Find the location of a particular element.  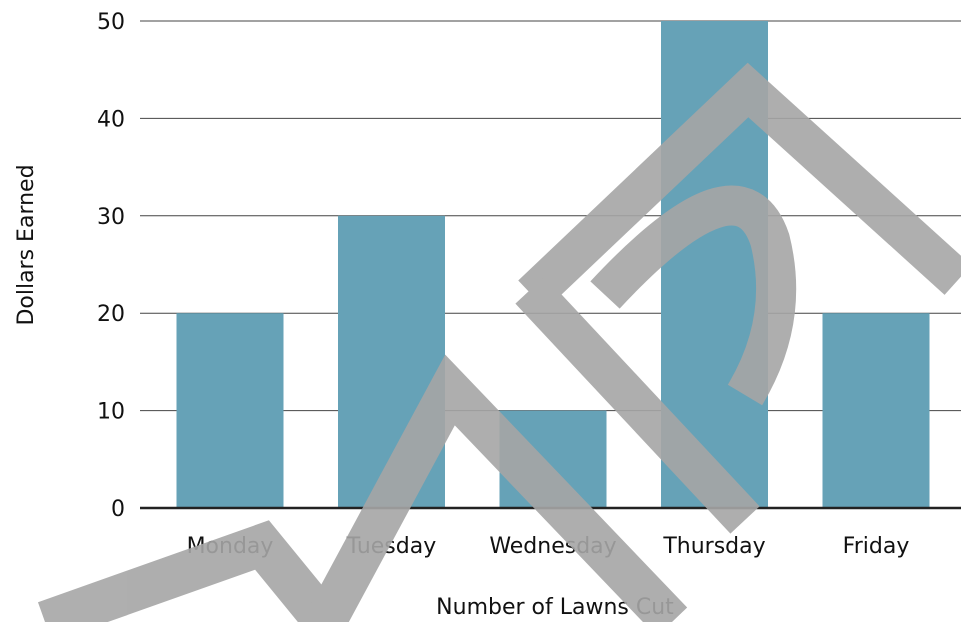

x-tick-label: Friday is located at coordinates (876, 546).